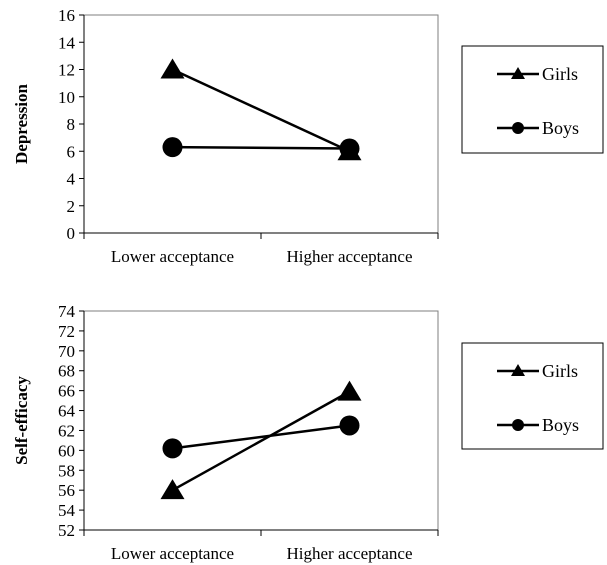 The height and width of the screenshot is (565, 607). Describe the element at coordinates (67, 42) in the screenshot. I see `y-tick-label: 14` at that location.